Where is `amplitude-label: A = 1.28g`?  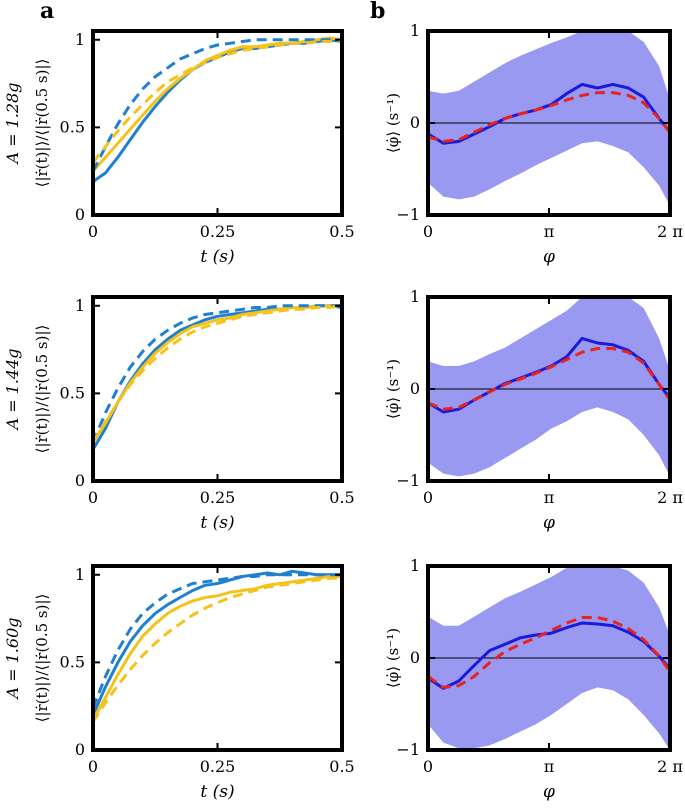 amplitude-label: A = 1.28g is located at coordinates (12, 124).